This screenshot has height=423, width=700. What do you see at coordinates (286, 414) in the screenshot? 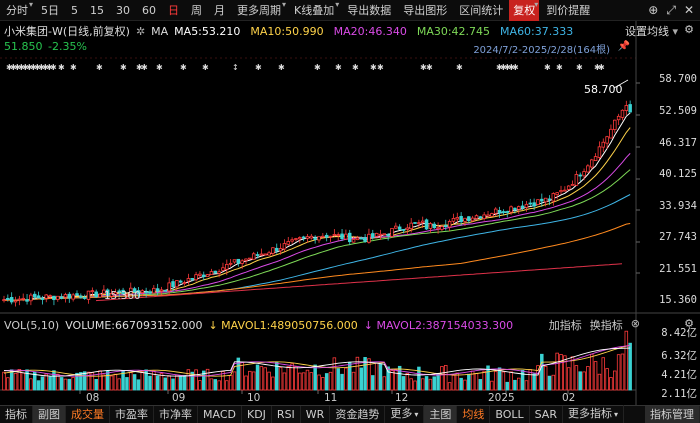
I see `tab-item: RSI` at bounding box center [286, 414].